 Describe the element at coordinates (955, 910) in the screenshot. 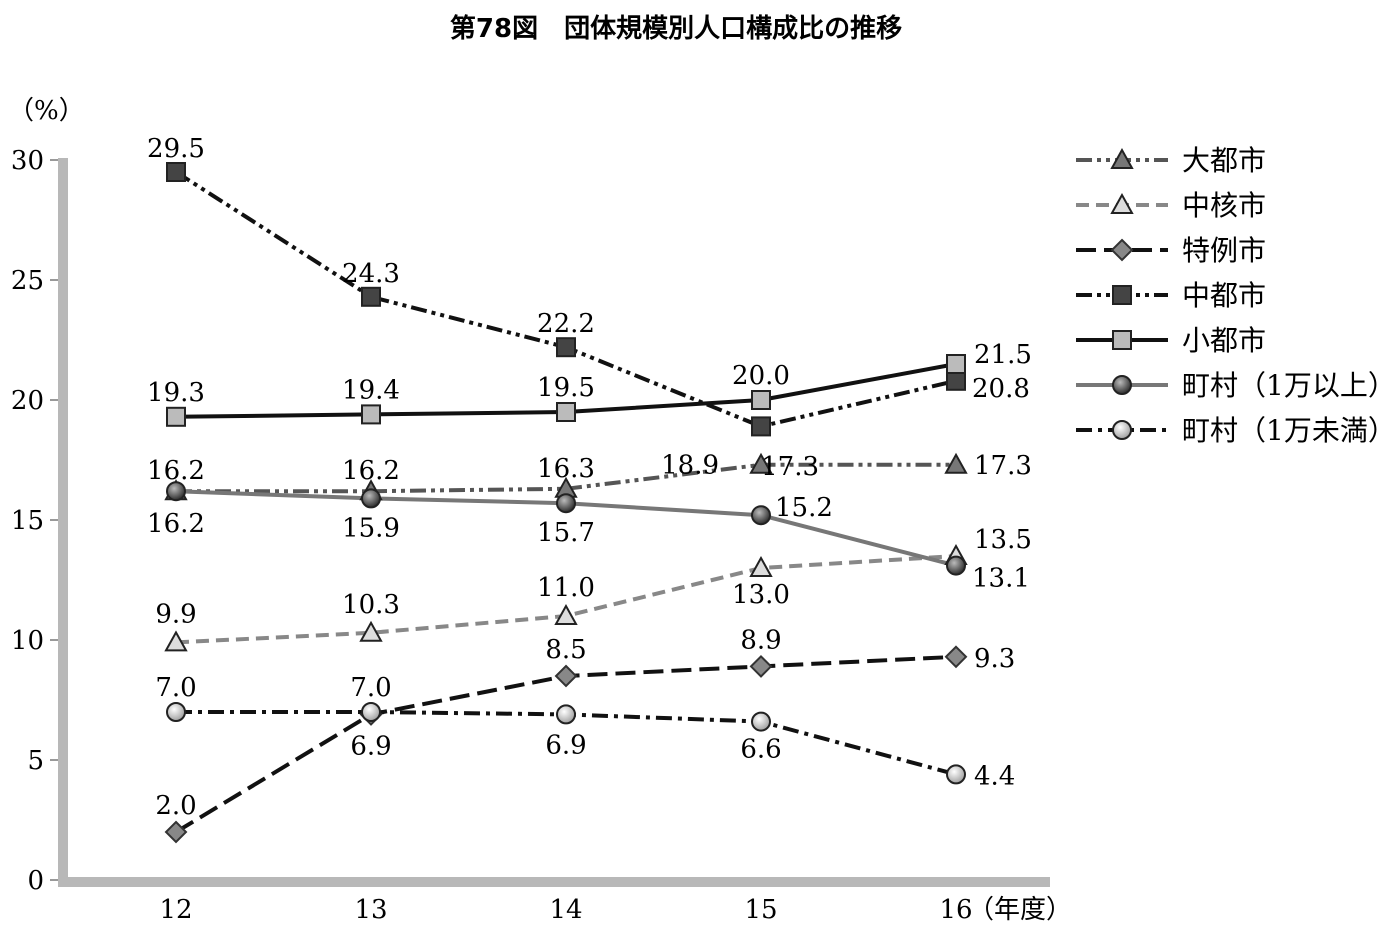

I see `x-tick-label: 16` at that location.